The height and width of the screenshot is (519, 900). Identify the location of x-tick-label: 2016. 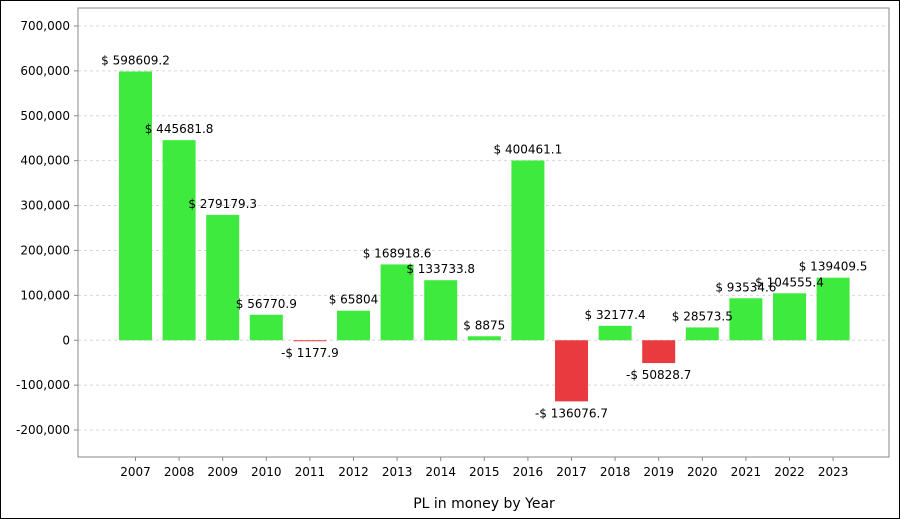
(528, 472).